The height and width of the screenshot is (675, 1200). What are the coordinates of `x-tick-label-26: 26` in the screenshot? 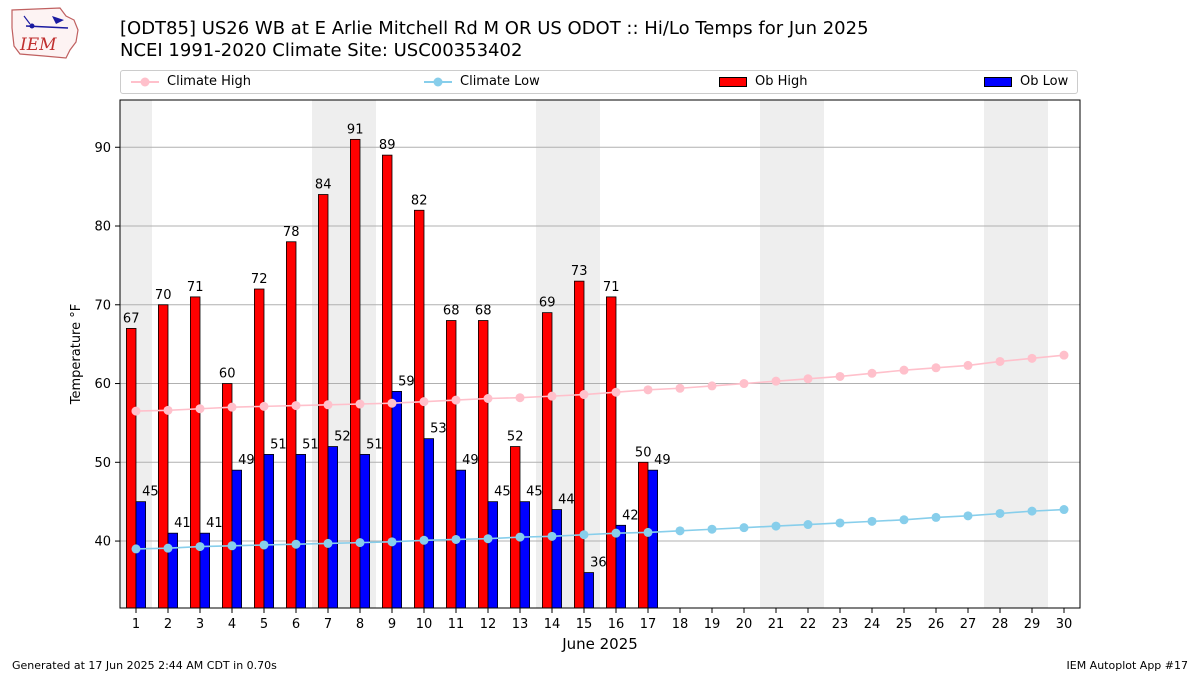 It's located at (936, 624).